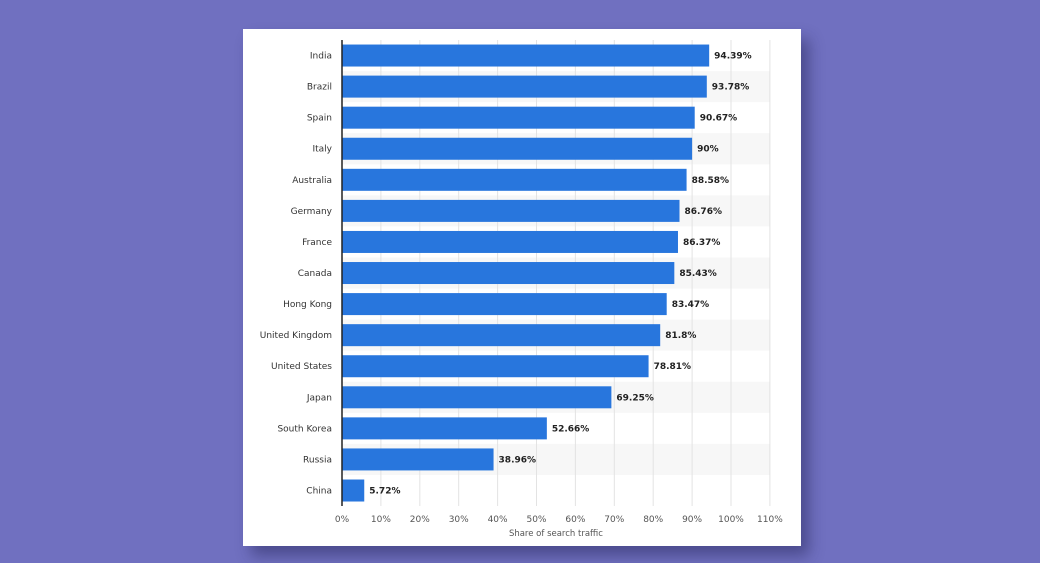 The image size is (1040, 563). What do you see at coordinates (296, 336) in the screenshot?
I see `category-label: United Kingdom` at bounding box center [296, 336].